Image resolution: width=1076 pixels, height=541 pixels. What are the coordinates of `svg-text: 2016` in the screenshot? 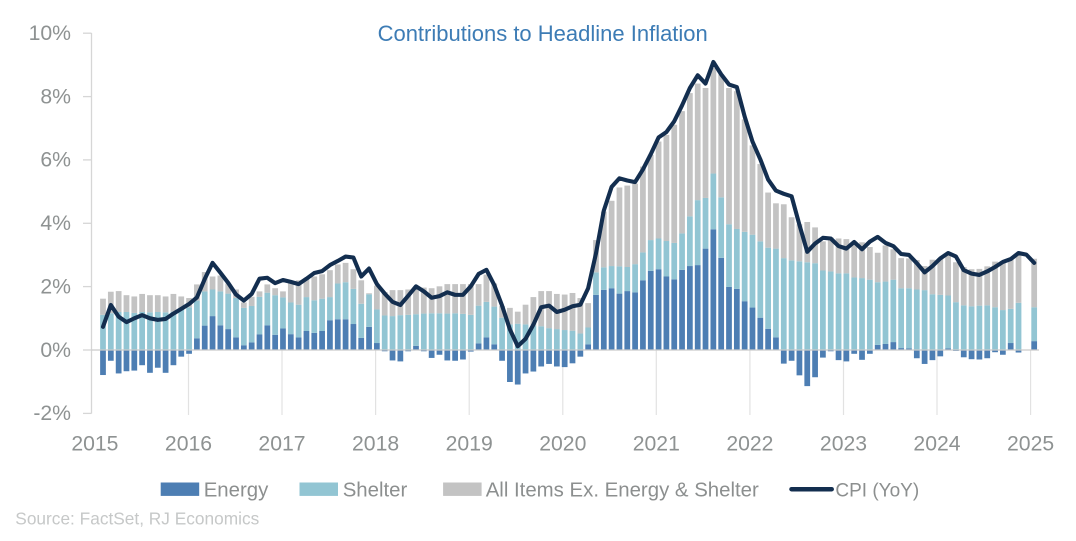 It's located at (188, 444).